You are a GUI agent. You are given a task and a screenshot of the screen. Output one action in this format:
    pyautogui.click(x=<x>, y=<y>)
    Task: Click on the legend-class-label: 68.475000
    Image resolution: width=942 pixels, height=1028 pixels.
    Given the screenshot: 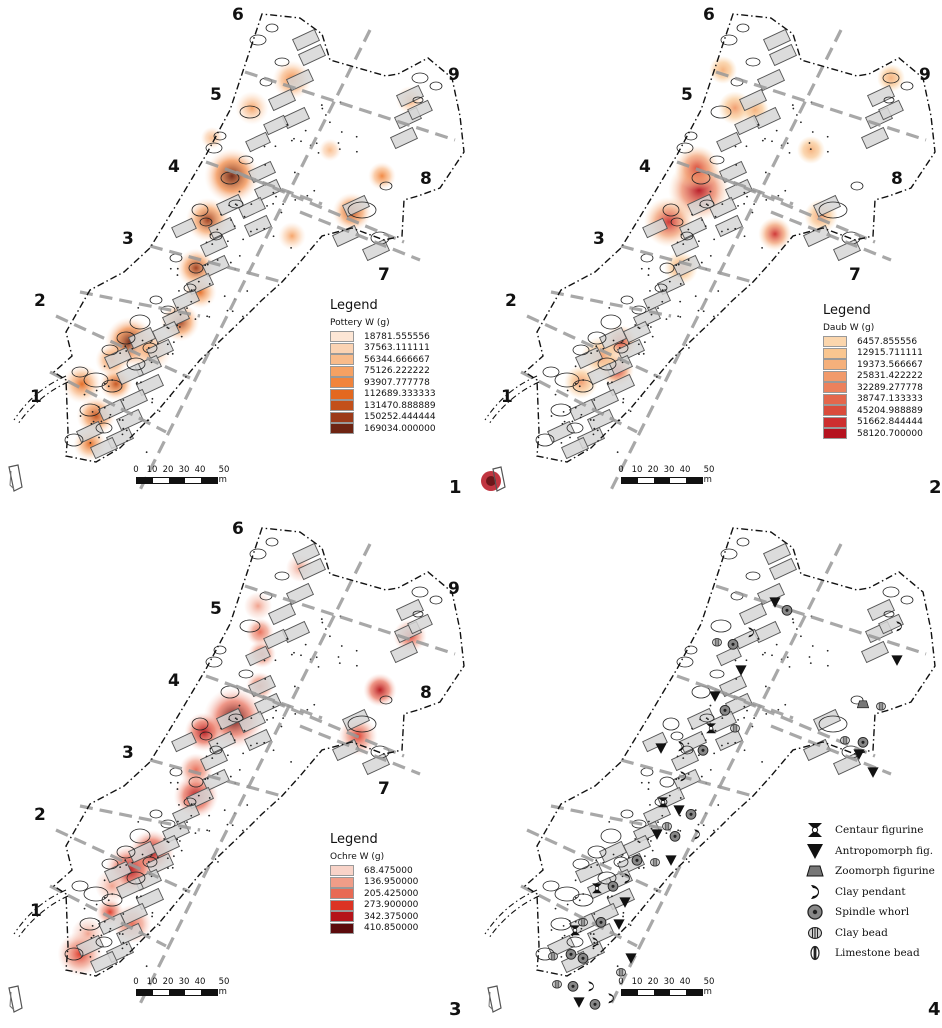 What is the action you would take?
    pyautogui.click(x=388, y=870)
    